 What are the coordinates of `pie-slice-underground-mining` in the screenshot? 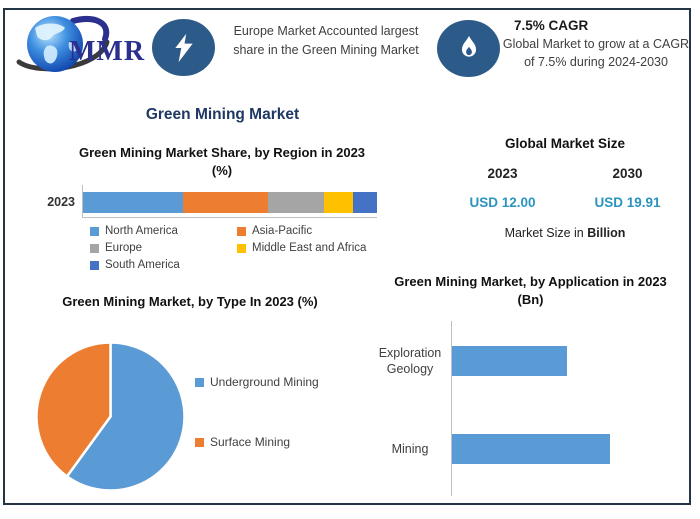 It's located at (125, 416).